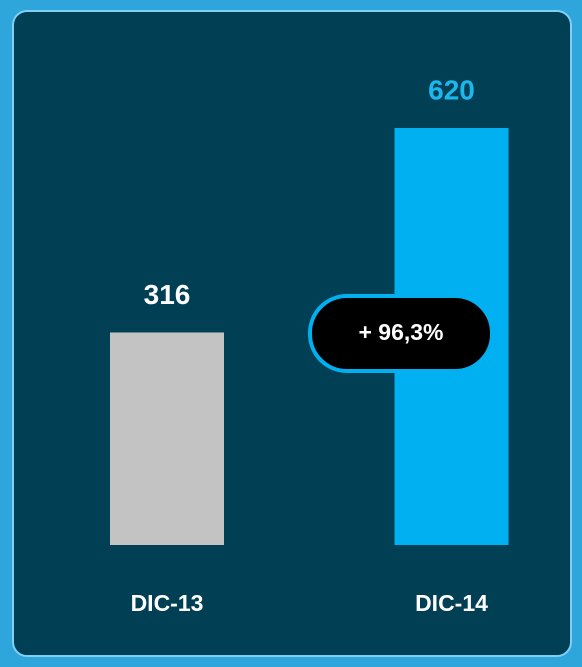  Describe the element at coordinates (451, 89) in the screenshot. I see `value-label: 620` at that location.